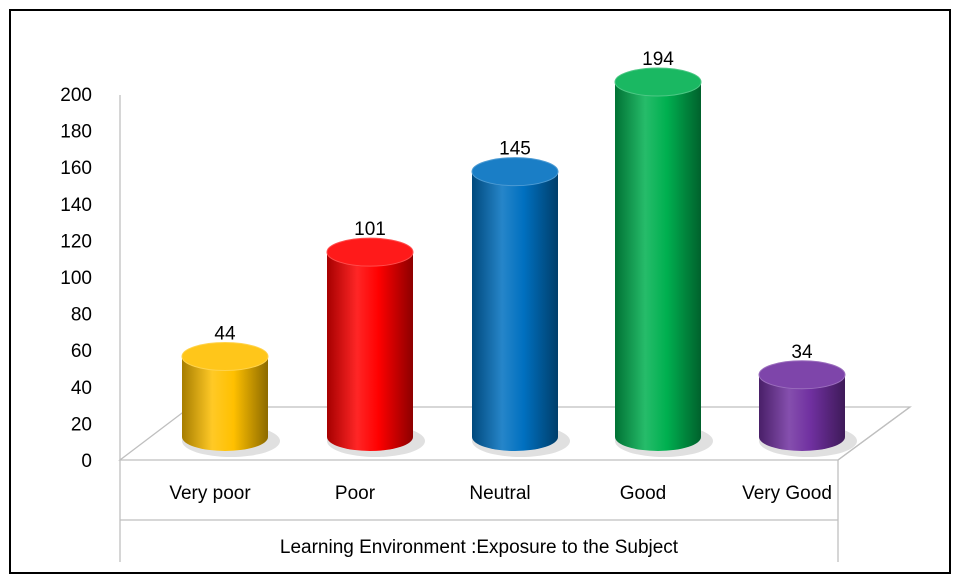  I want to click on y-tick-label: 200, so click(76, 95).